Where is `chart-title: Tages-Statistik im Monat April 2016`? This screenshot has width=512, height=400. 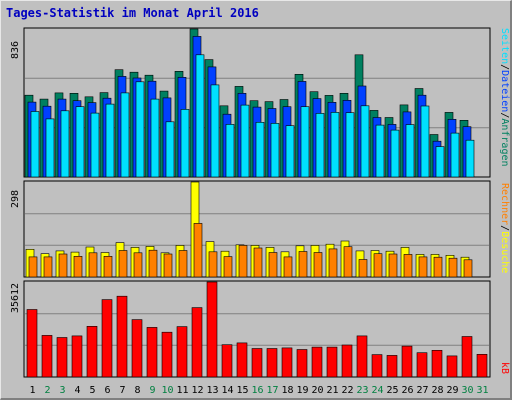 chart-title: Tages-Statistik im Monat April 2016 is located at coordinates (132, 13).